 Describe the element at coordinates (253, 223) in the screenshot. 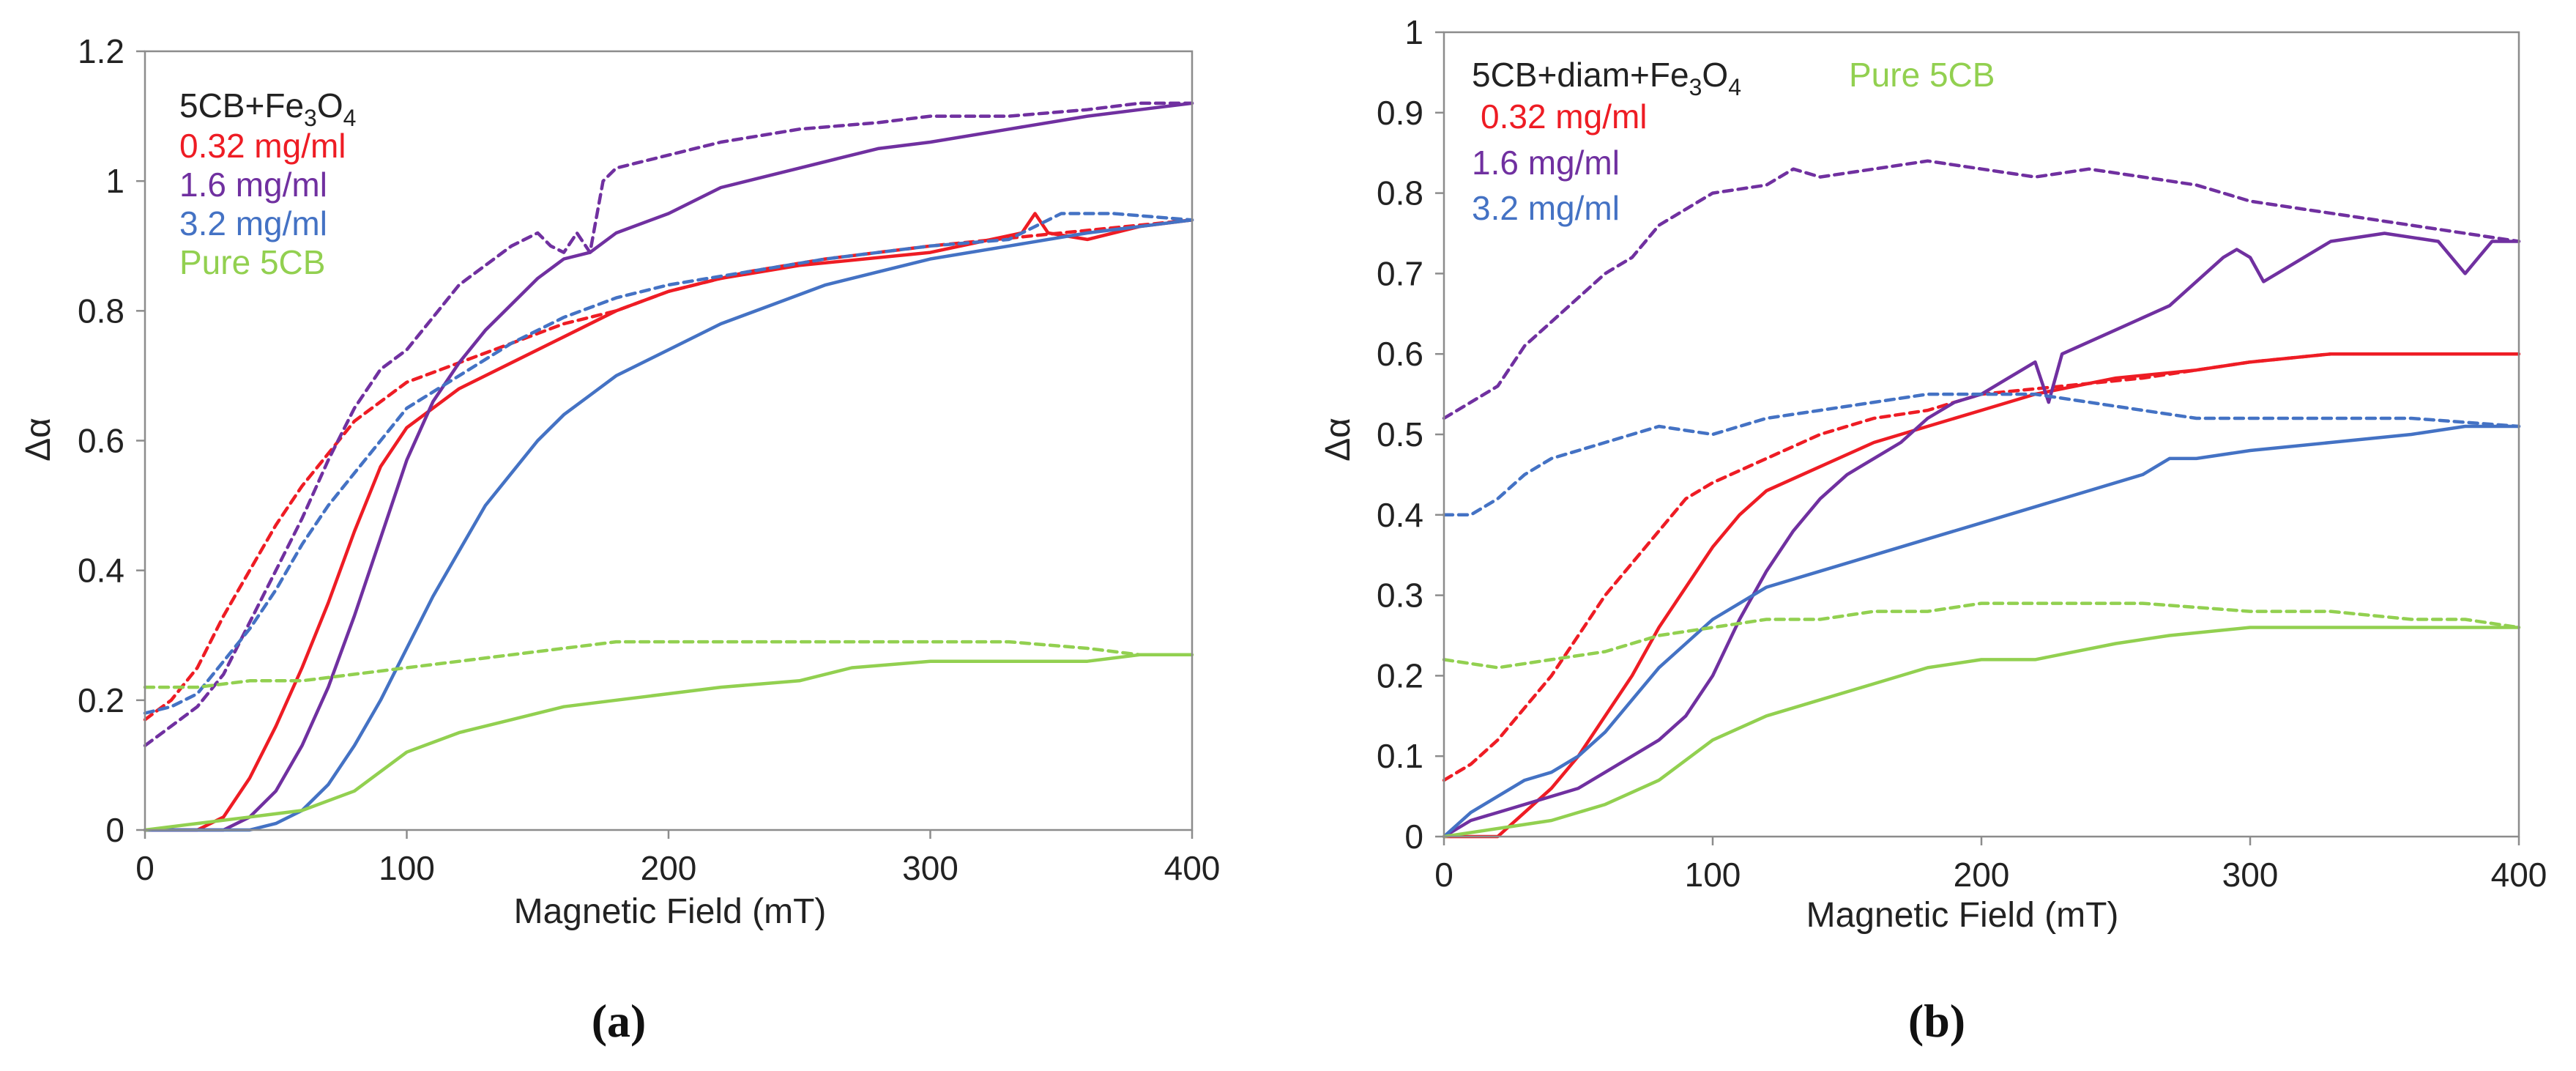

I see `panel-a-legend-item-3-2: 3.2 mg/ml` at that location.